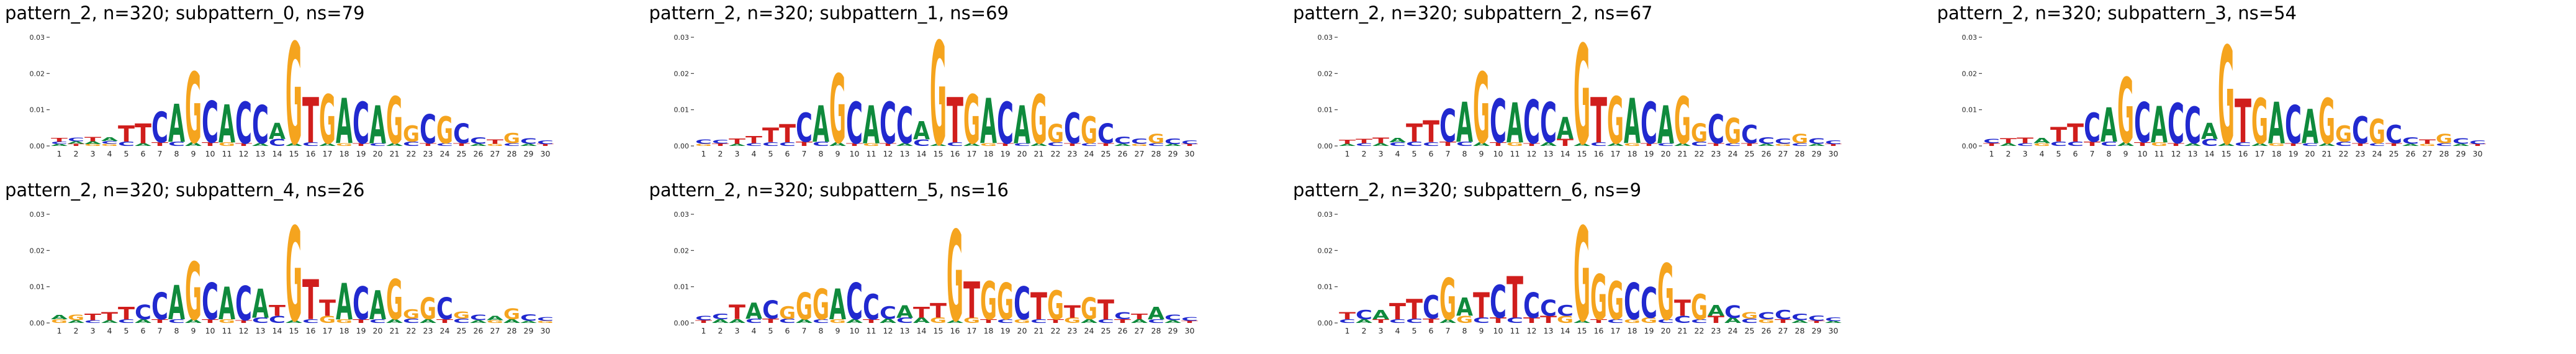 Image resolution: width=2576 pixels, height=354 pixels. What do you see at coordinates (1498, 153) in the screenshot?
I see `svg-text: 10` at bounding box center [1498, 153].